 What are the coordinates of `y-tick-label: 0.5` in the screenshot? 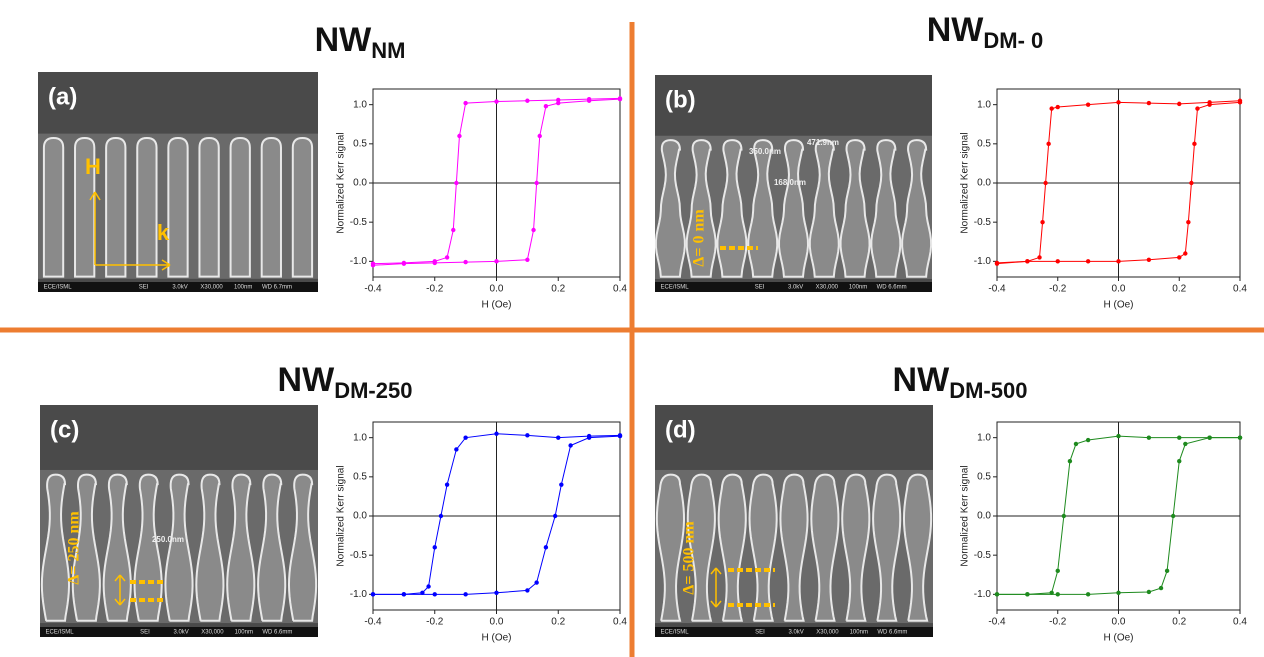 It's located at (984, 476).